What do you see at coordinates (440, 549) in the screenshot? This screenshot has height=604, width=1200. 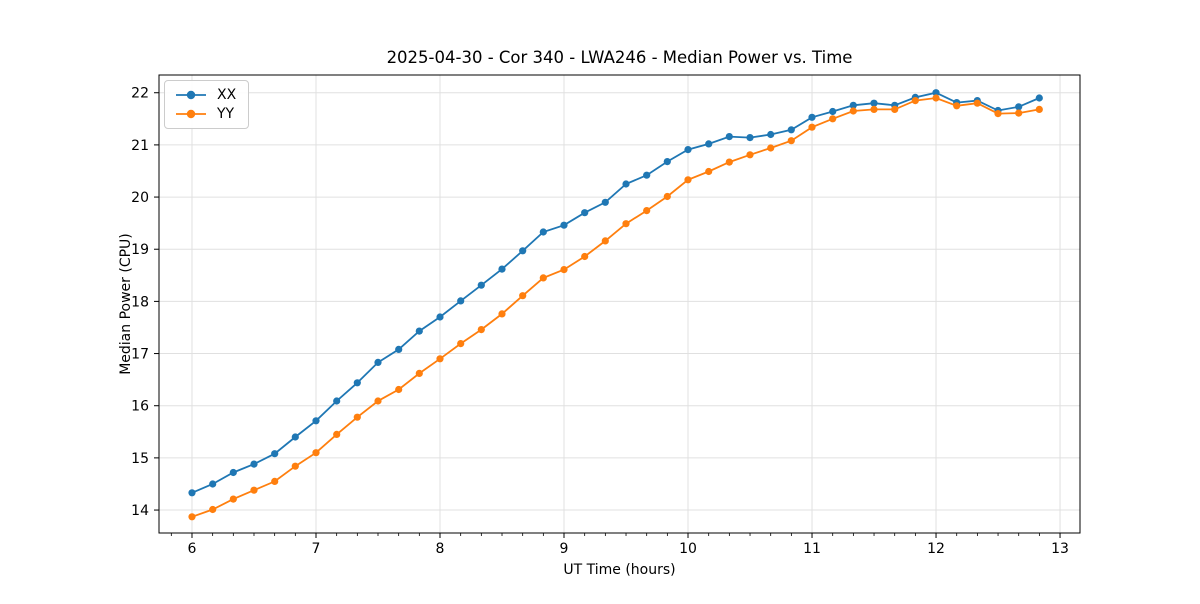 I see `x-tick-label: 8` at bounding box center [440, 549].